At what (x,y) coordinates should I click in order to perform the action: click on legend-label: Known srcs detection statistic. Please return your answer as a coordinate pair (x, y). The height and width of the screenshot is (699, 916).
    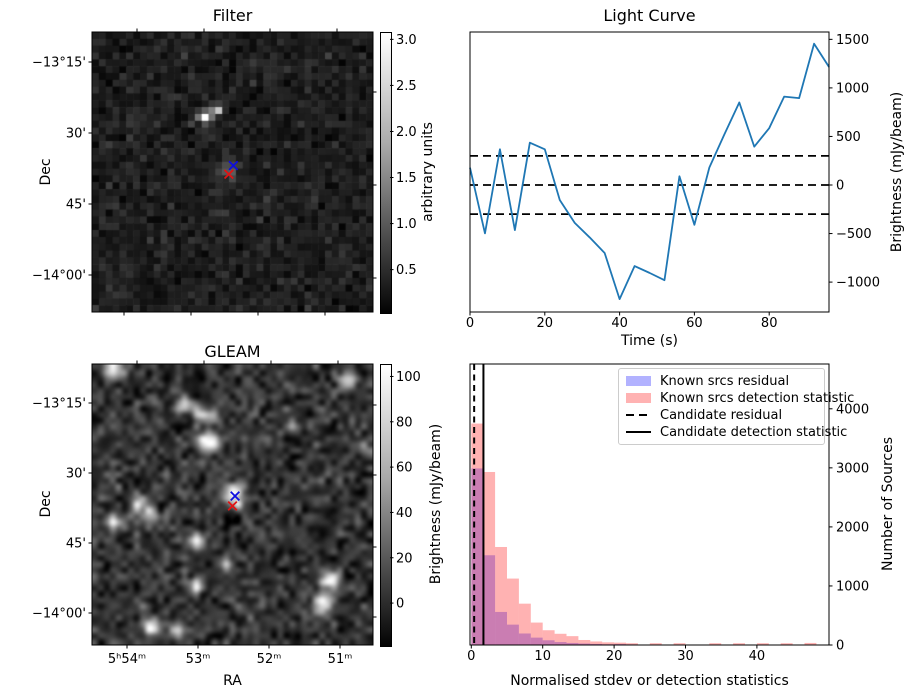
    Looking at the image, I should click on (757, 398).